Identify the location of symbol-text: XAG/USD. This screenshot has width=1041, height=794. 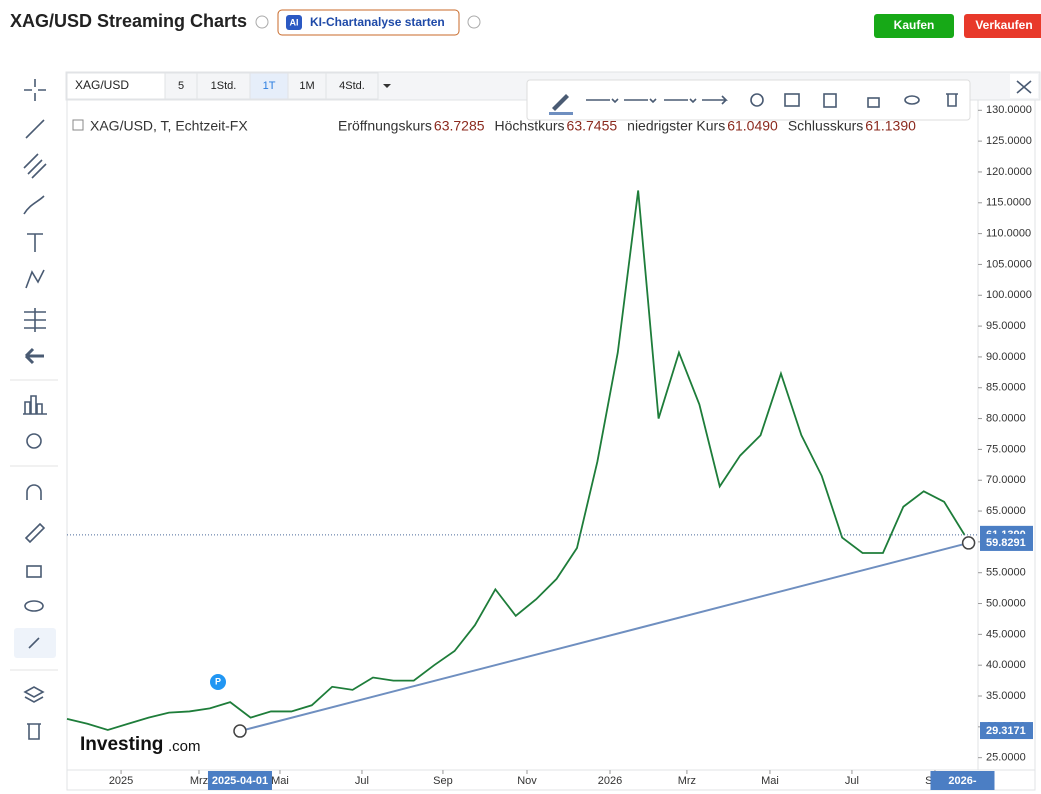
(102, 85).